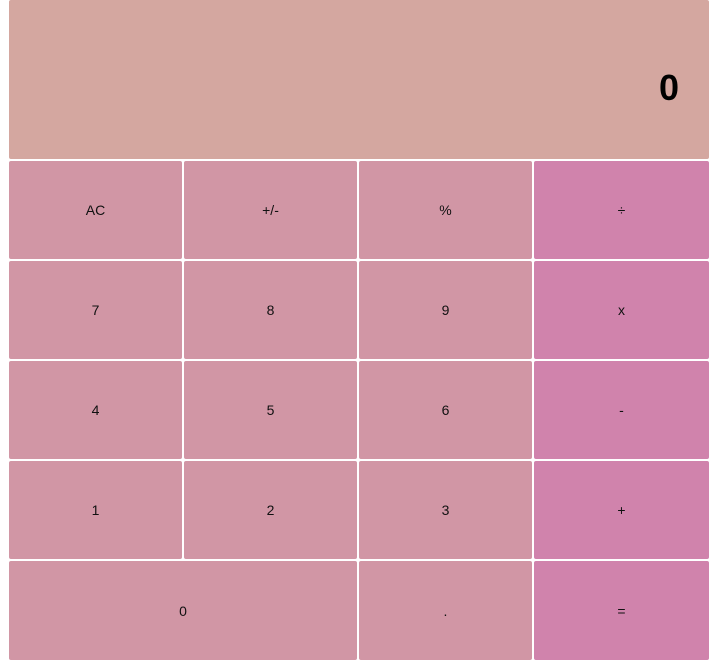 This screenshot has width=715, height=665. What do you see at coordinates (183, 610) in the screenshot?
I see `digit-0-button: 0` at bounding box center [183, 610].